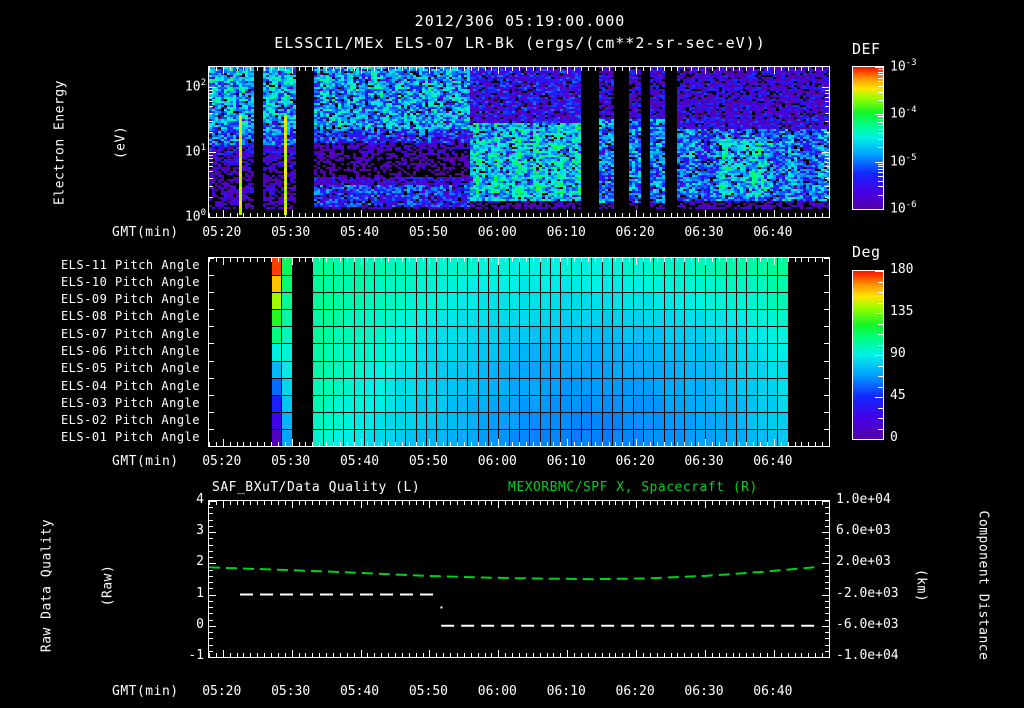 The height and width of the screenshot is (708, 1024). I want to click on colorbar-deg-title: Deg, so click(866, 252).